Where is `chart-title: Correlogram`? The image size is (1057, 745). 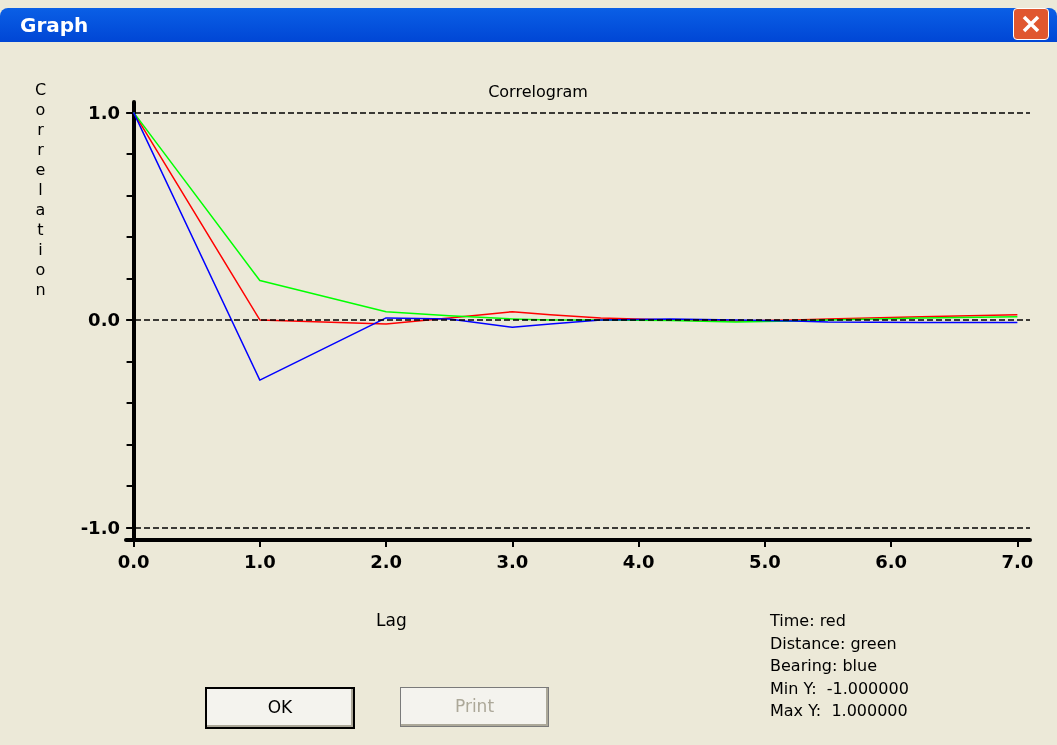 chart-title: Correlogram is located at coordinates (538, 91).